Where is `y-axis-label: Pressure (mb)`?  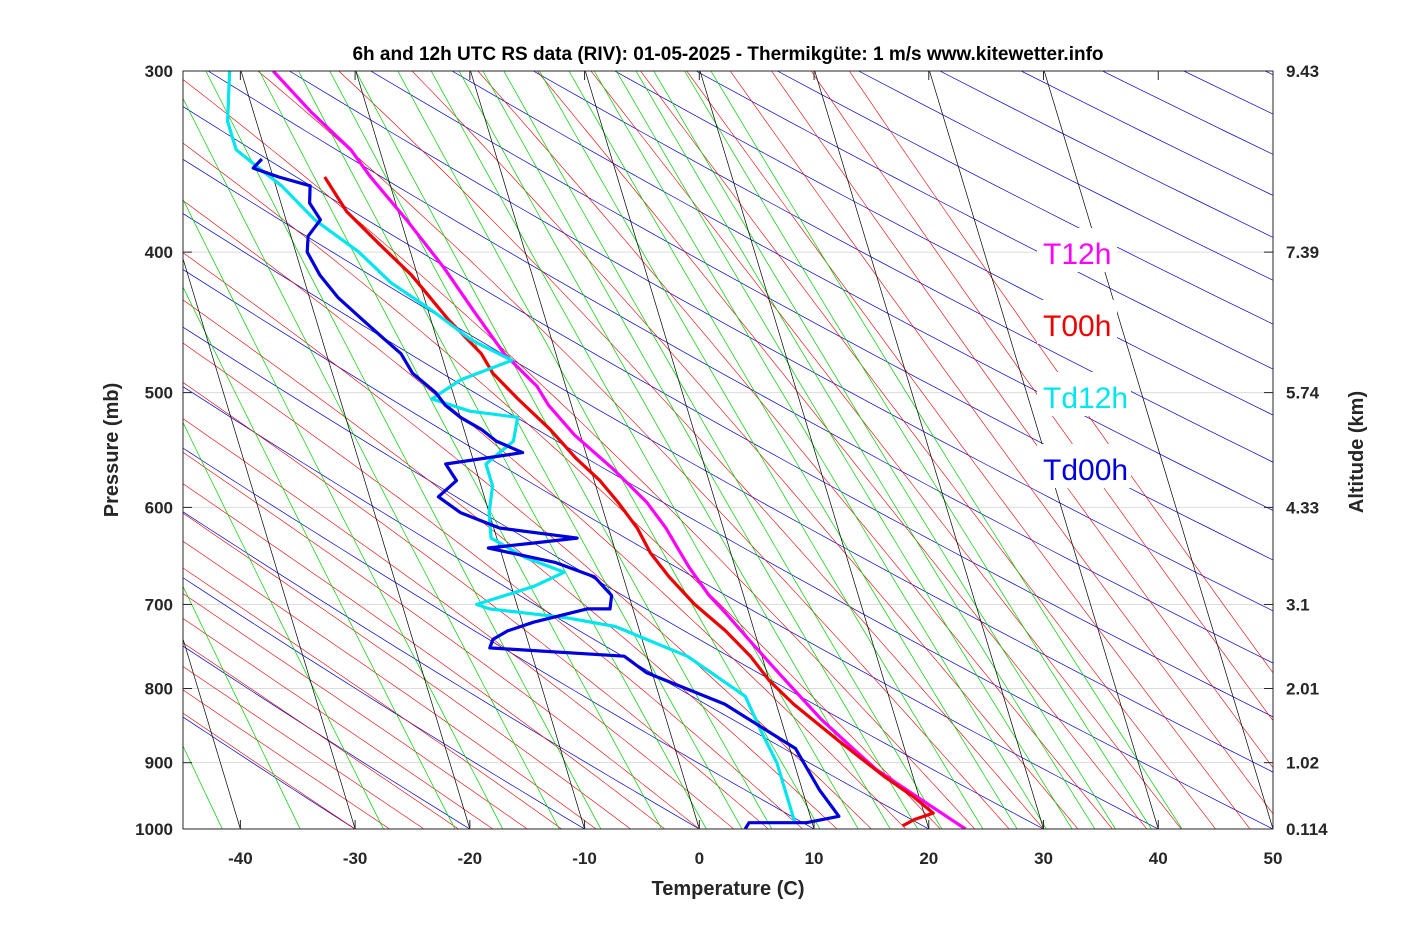
y-axis-label: Pressure (mb) is located at coordinates (112, 450).